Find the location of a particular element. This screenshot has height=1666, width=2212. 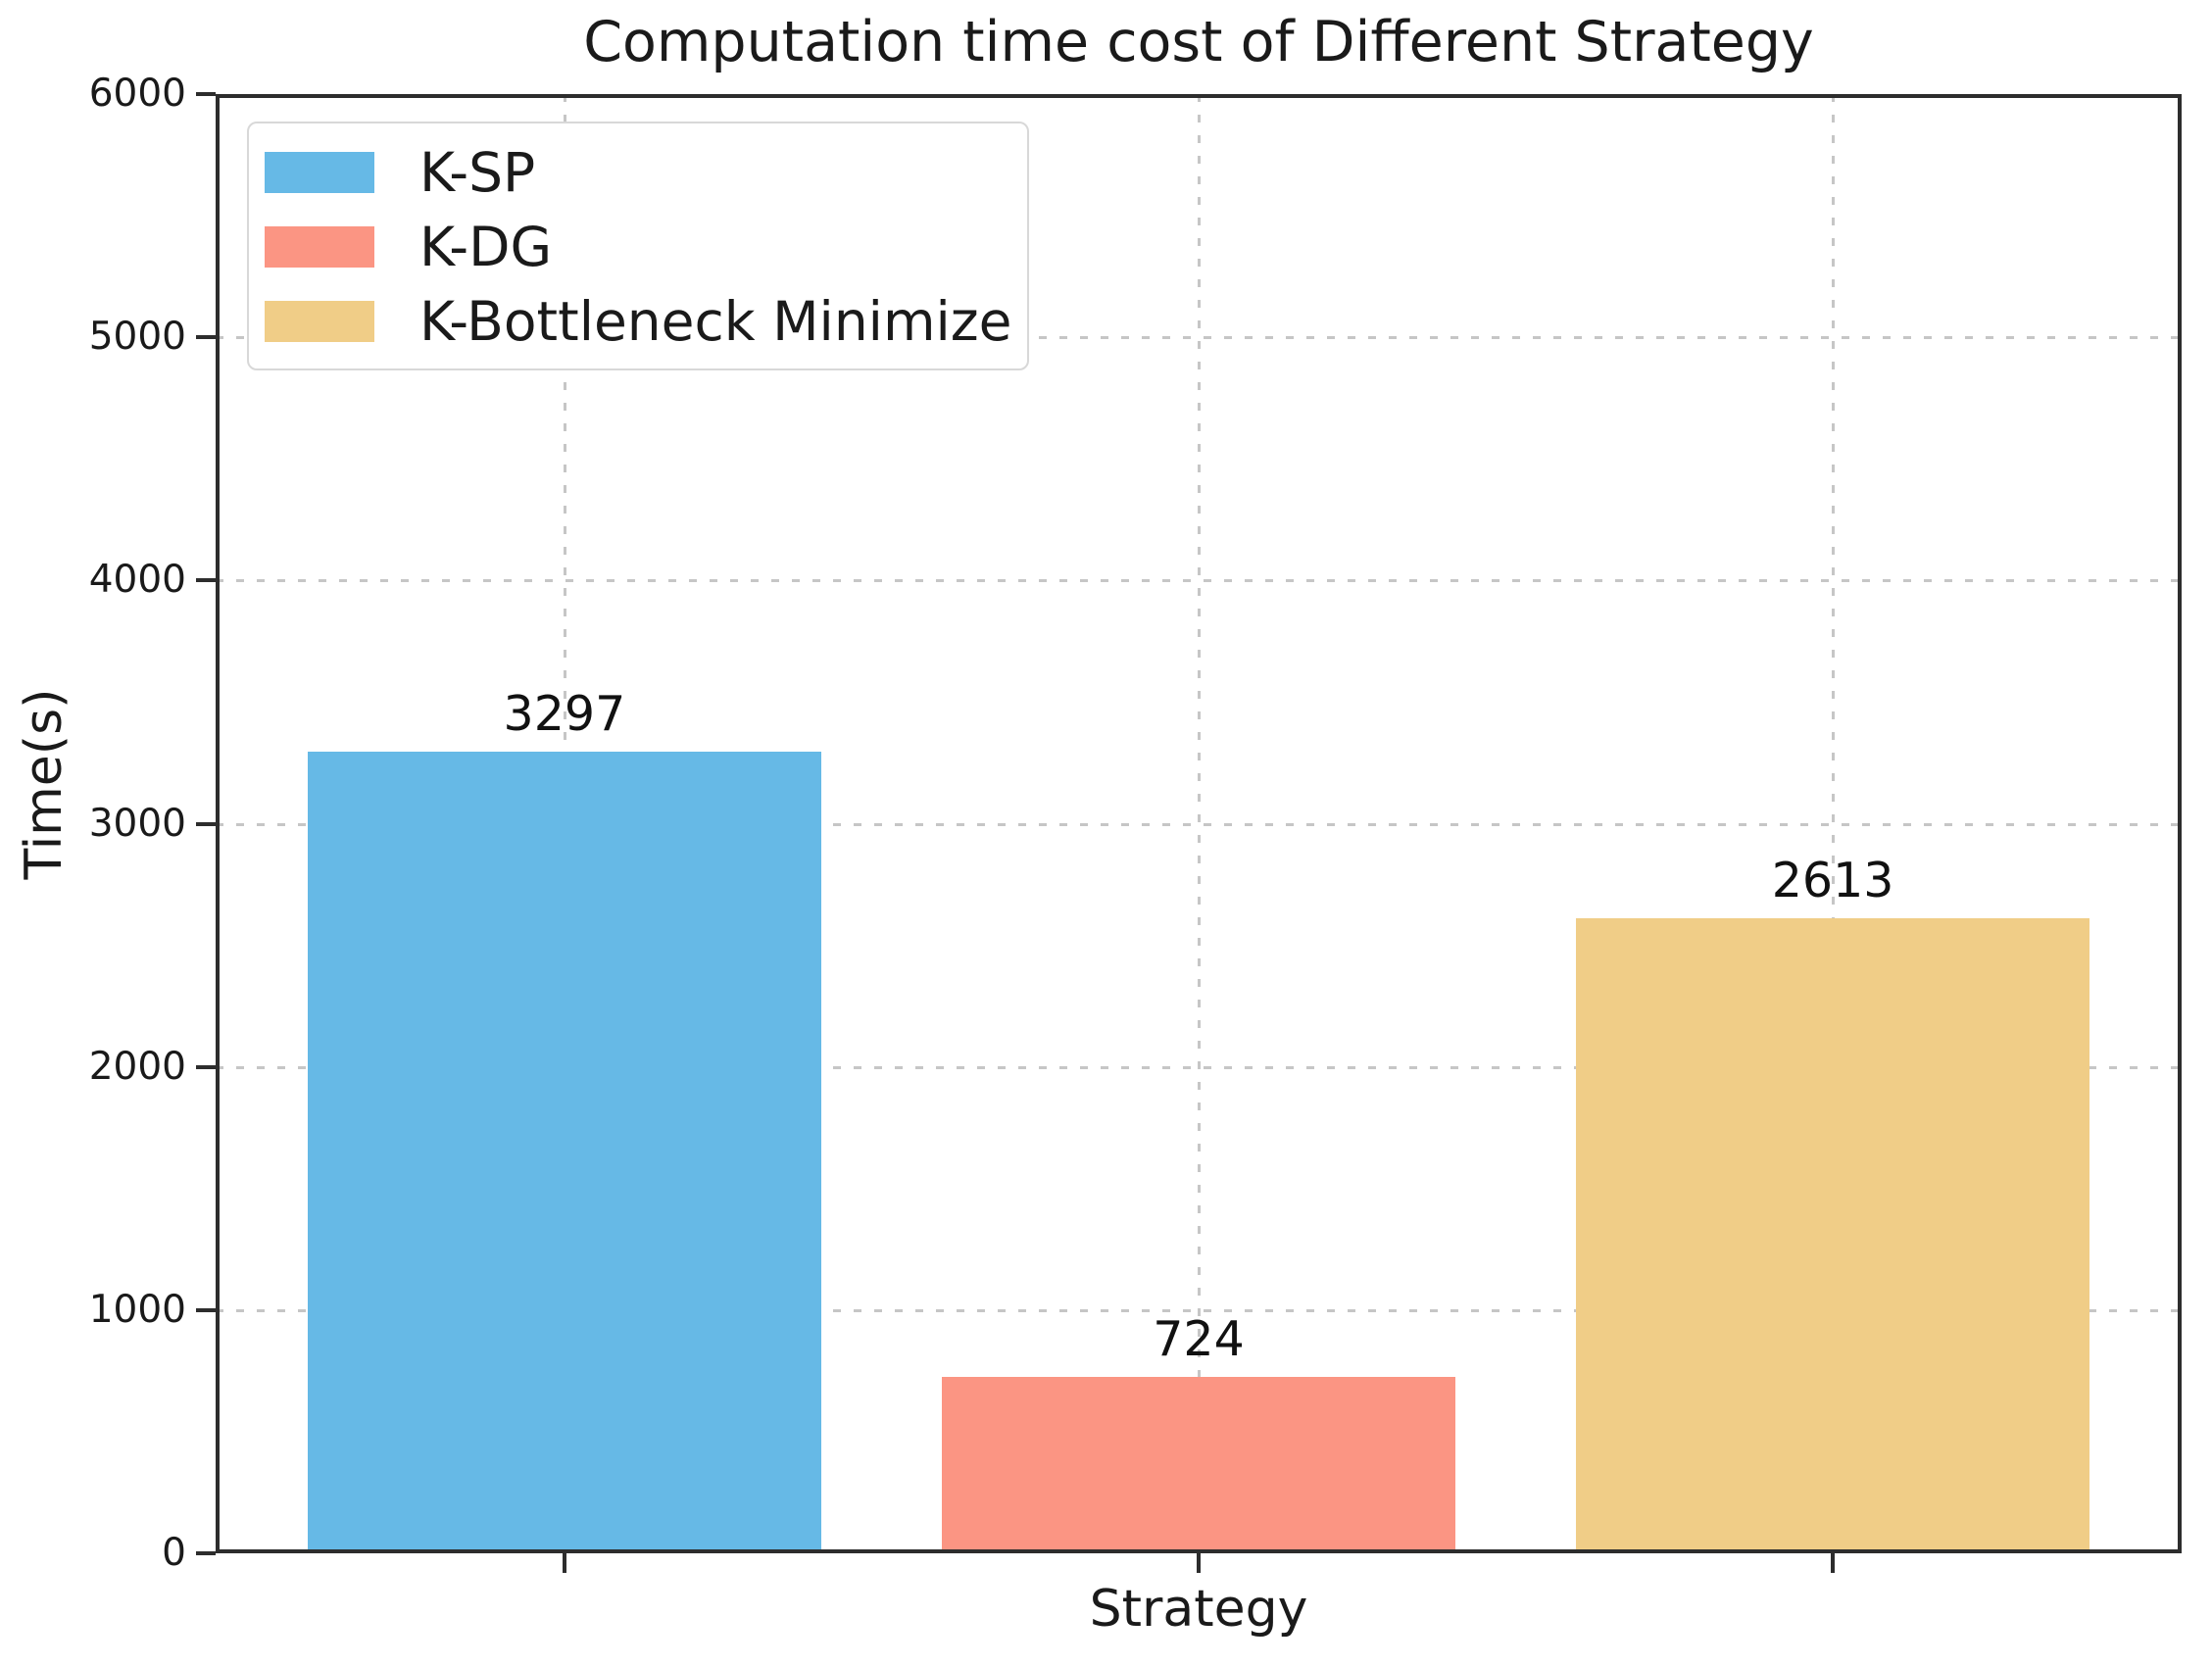

bar-k-dg is located at coordinates (1198, 1465).